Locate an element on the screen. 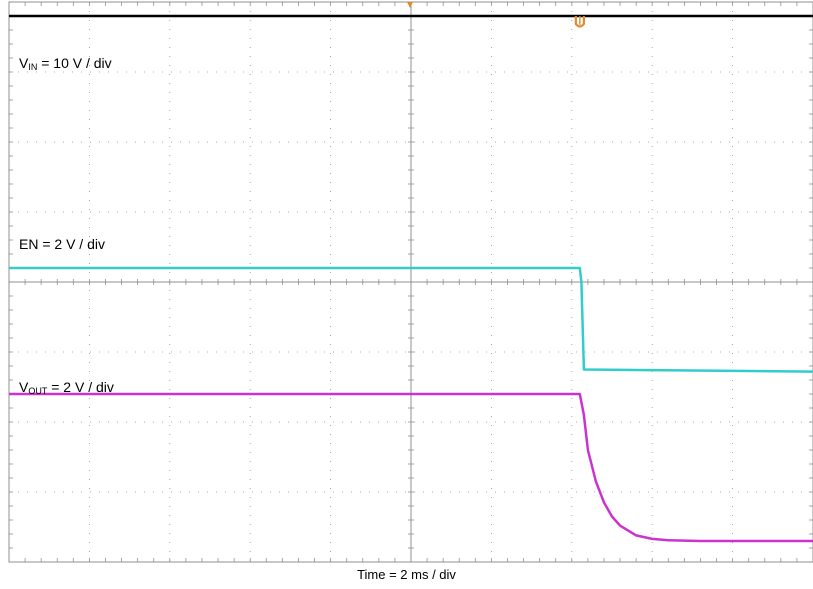 The width and height of the screenshot is (813, 589). trigger-level-marker is located at coordinates (579, 22).